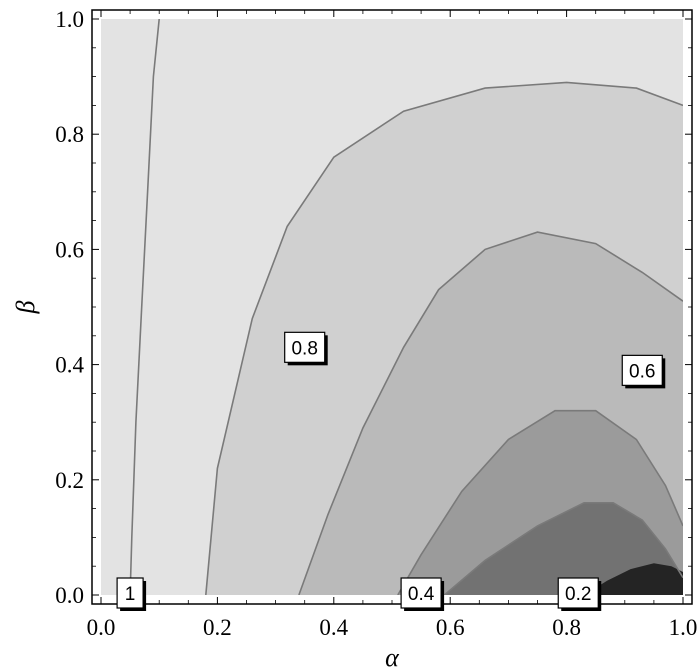 This screenshot has height=672, width=700. Describe the element at coordinates (69, 249) in the screenshot. I see `y-tick-label: 0.6` at that location.